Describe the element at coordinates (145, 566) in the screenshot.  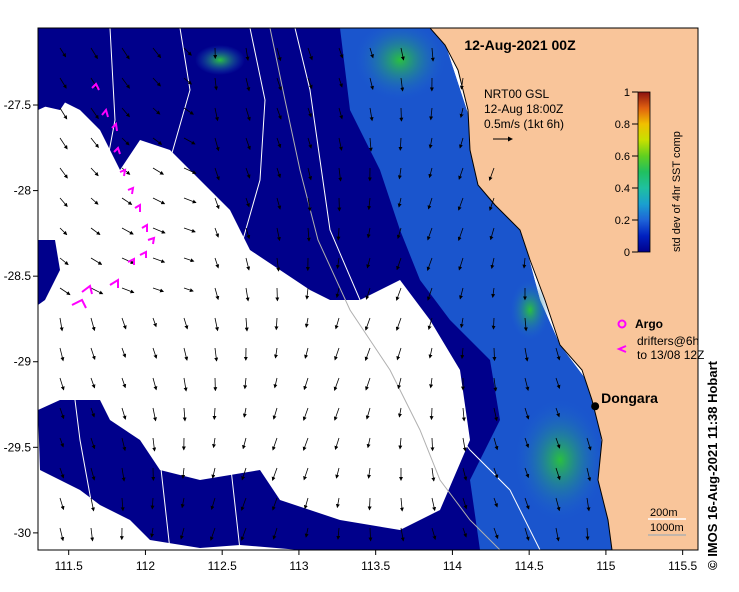
I see `x-tick-label: 112` at that location.